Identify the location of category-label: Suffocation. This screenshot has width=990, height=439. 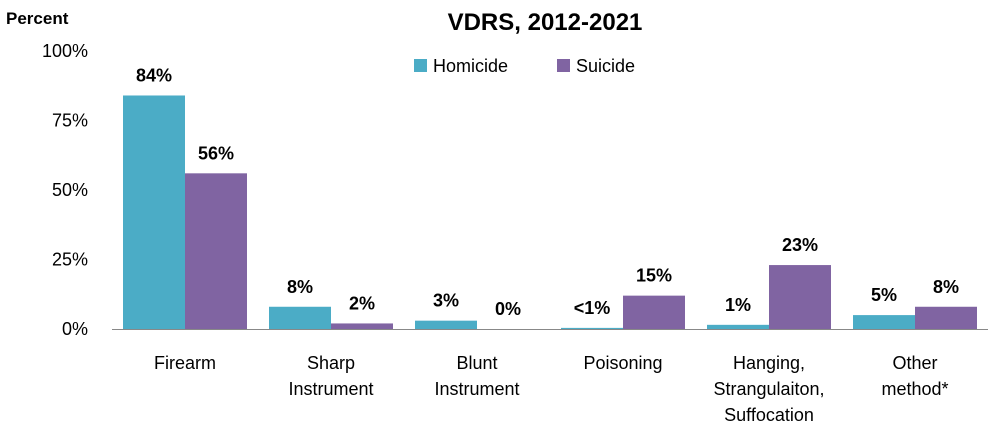
(769, 415).